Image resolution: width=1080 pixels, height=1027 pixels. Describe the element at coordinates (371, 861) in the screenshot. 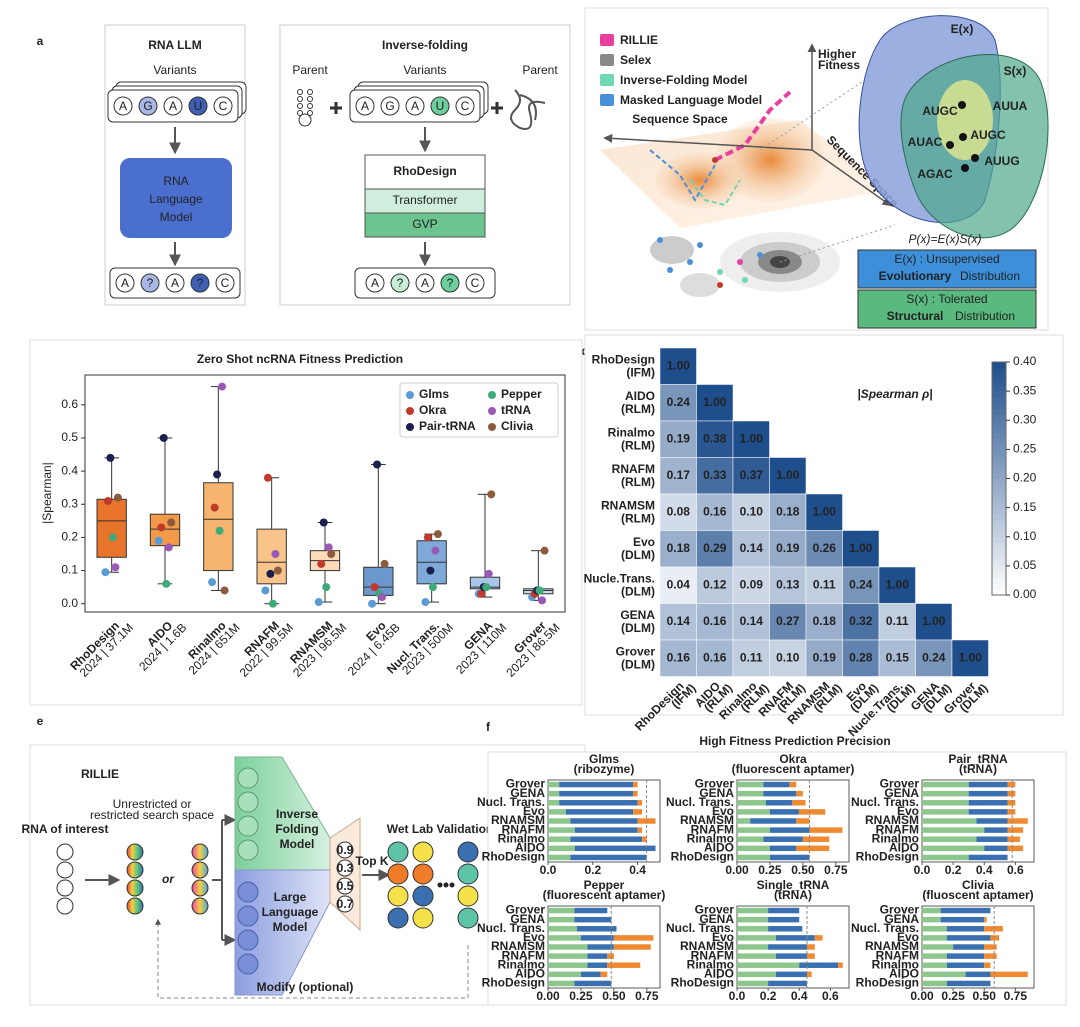

I see `label: Top K` at that location.